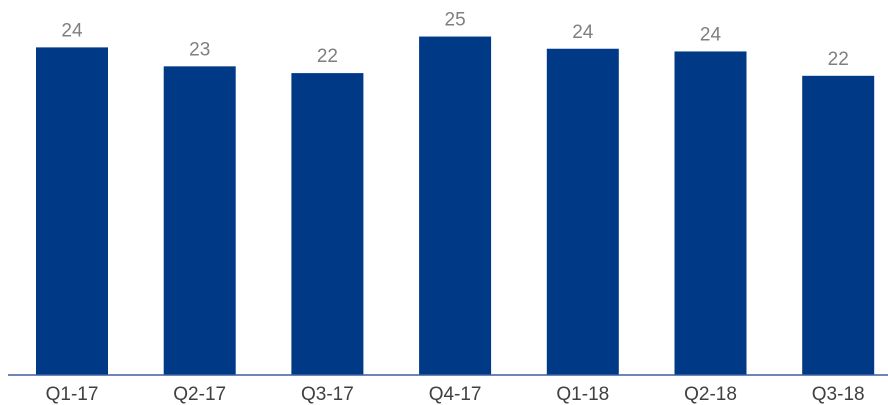 This screenshot has width=888, height=405. Describe the element at coordinates (710, 394) in the screenshot. I see `x-tick-label: Q2-18` at that location.